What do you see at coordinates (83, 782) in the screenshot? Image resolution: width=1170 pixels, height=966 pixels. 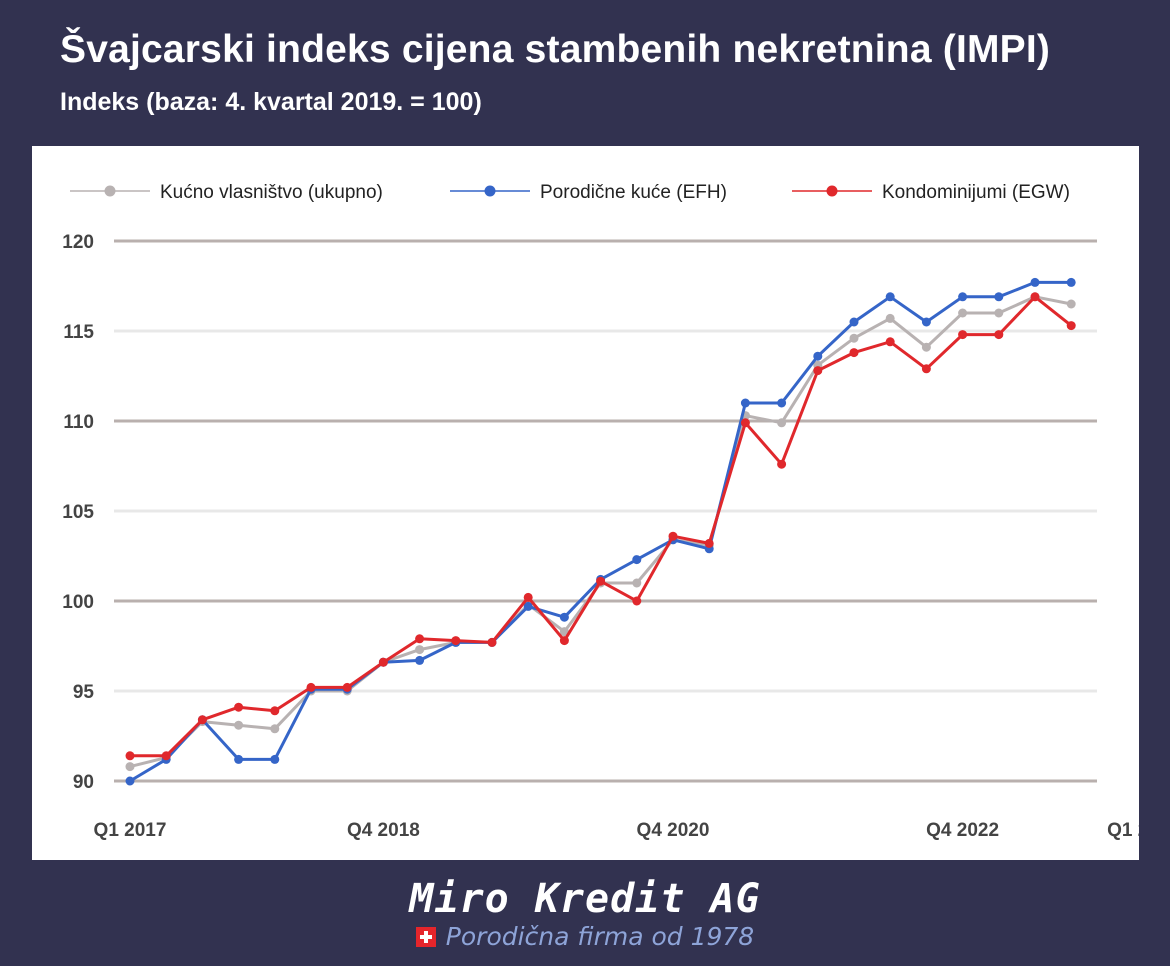 I see `y-tick-label-90: 90` at bounding box center [83, 782].